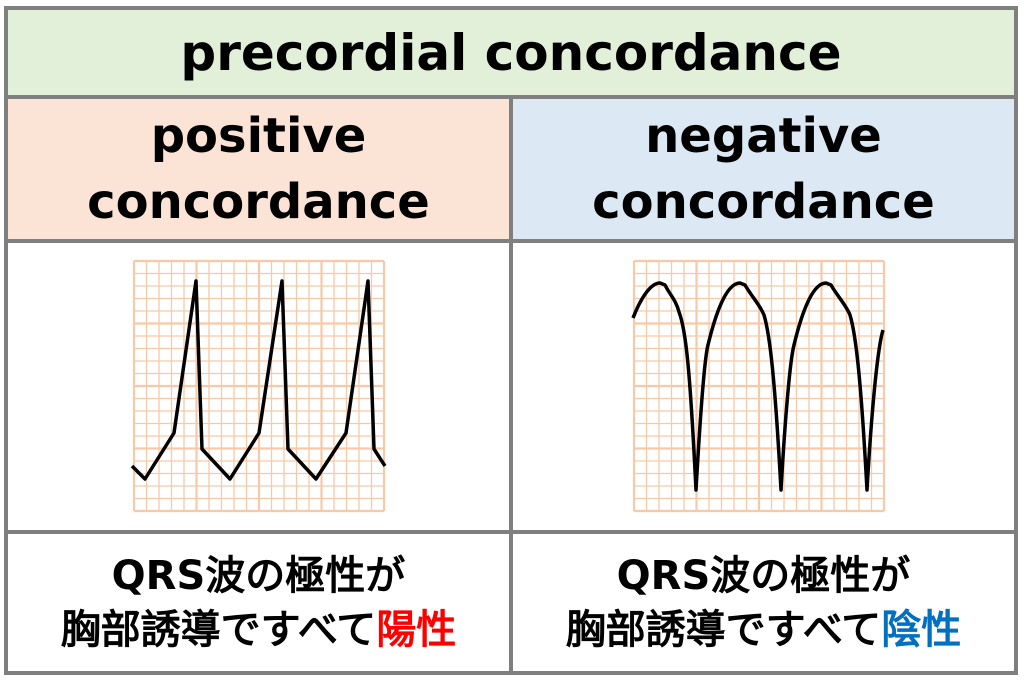  What do you see at coordinates (511, 52) in the screenshot?
I see `title: precordial concordance` at bounding box center [511, 52].